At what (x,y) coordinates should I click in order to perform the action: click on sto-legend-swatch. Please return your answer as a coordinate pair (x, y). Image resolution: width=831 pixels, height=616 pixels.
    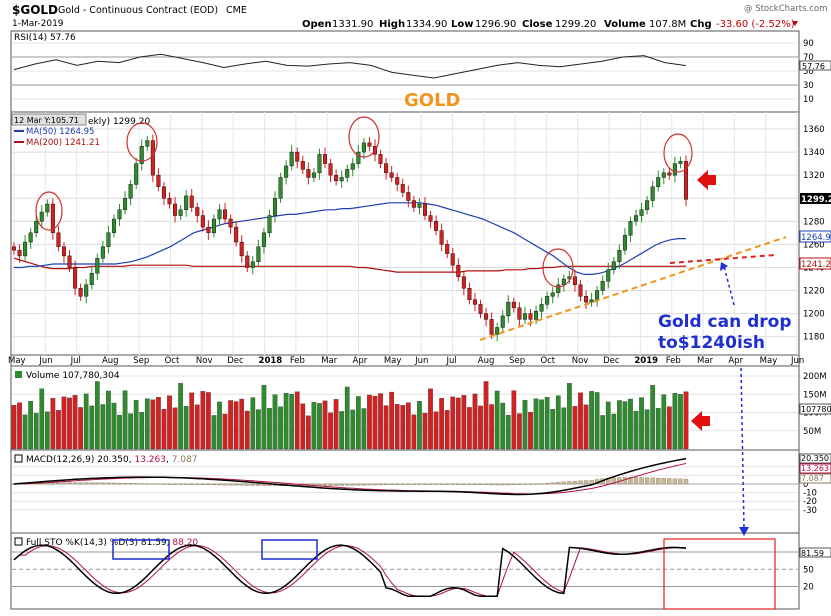
    Looking at the image, I should click on (18, 541).